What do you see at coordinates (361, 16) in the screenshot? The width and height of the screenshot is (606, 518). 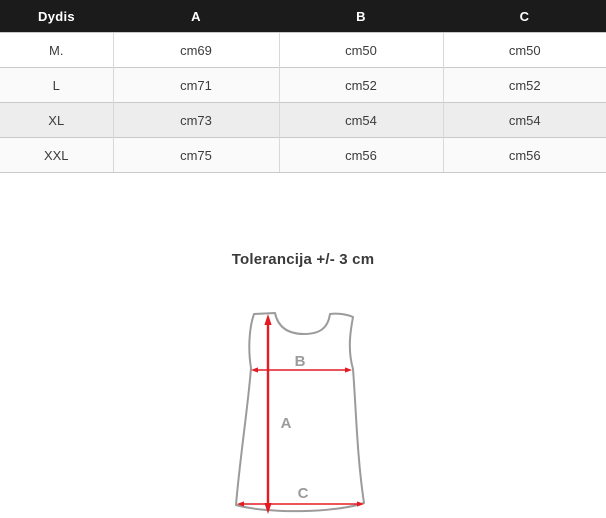 I see `column-header-b: B` at bounding box center [361, 16].